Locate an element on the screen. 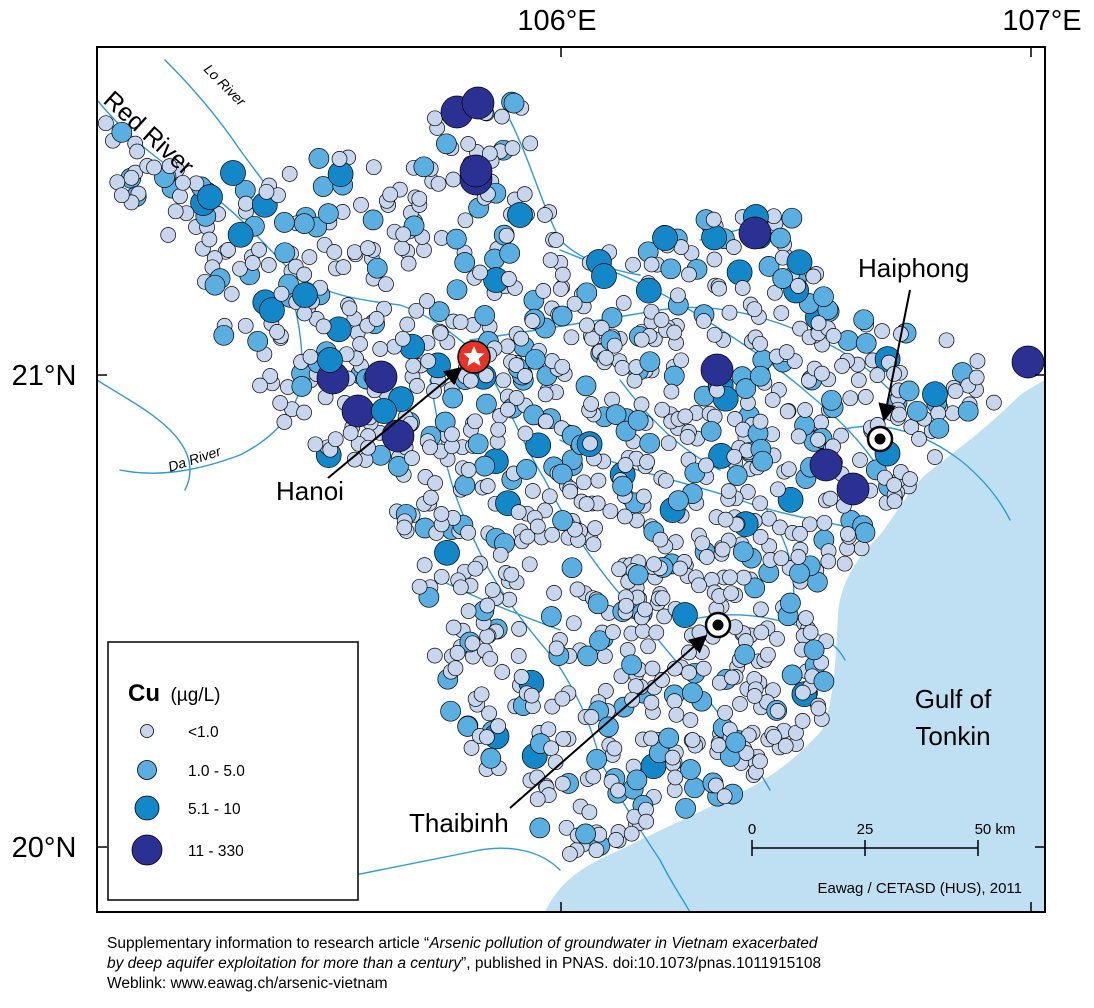 This screenshot has width=1094, height=1008. sea-label-line2: Tonkin is located at coordinates (952, 736).